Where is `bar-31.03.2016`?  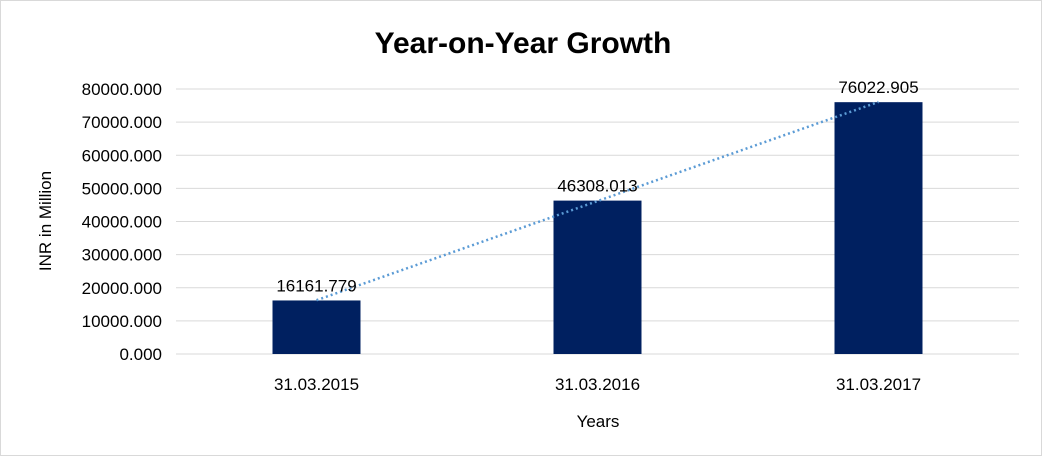 bar-31.03.2016 is located at coordinates (598, 277).